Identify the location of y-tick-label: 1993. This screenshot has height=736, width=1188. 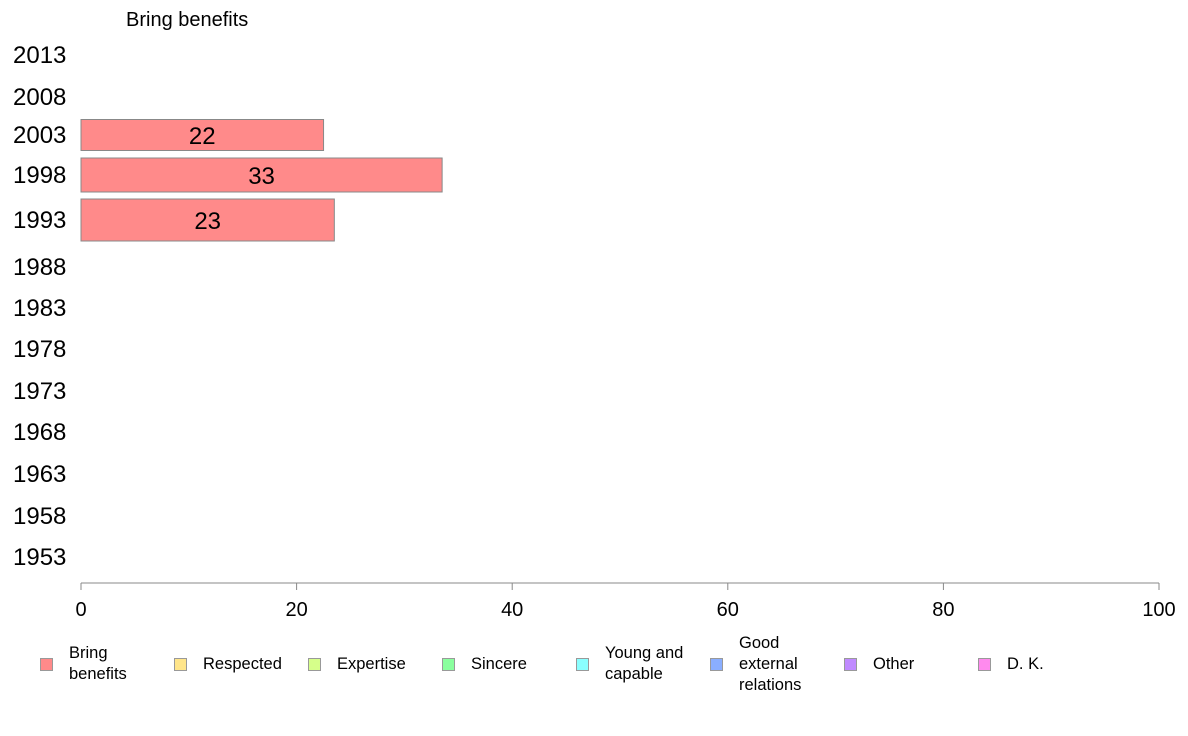
(39, 220).